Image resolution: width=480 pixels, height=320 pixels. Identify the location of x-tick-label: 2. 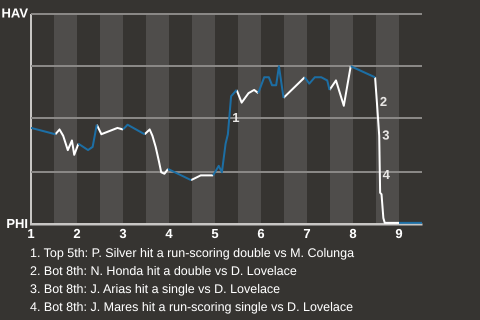
(77, 233).